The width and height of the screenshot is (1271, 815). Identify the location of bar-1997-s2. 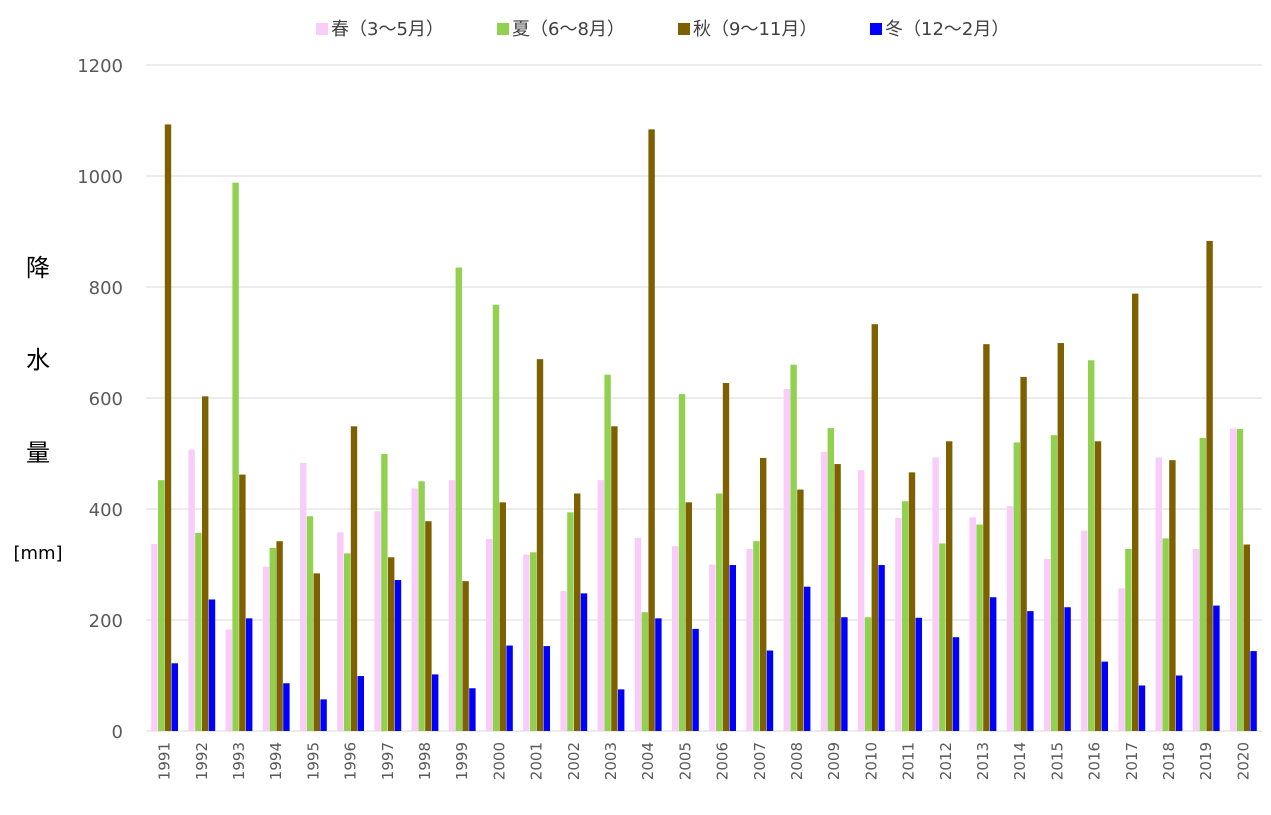
(391, 644).